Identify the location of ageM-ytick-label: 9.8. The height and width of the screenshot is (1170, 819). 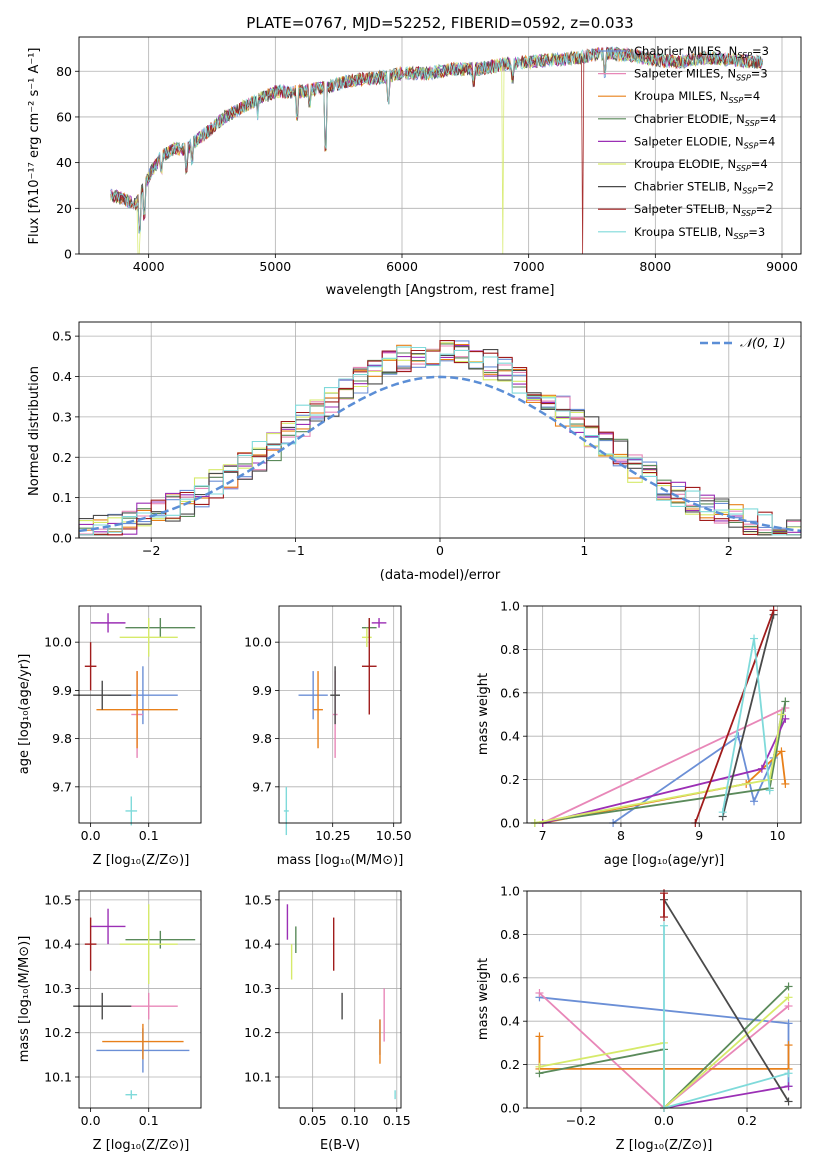
(262, 738).